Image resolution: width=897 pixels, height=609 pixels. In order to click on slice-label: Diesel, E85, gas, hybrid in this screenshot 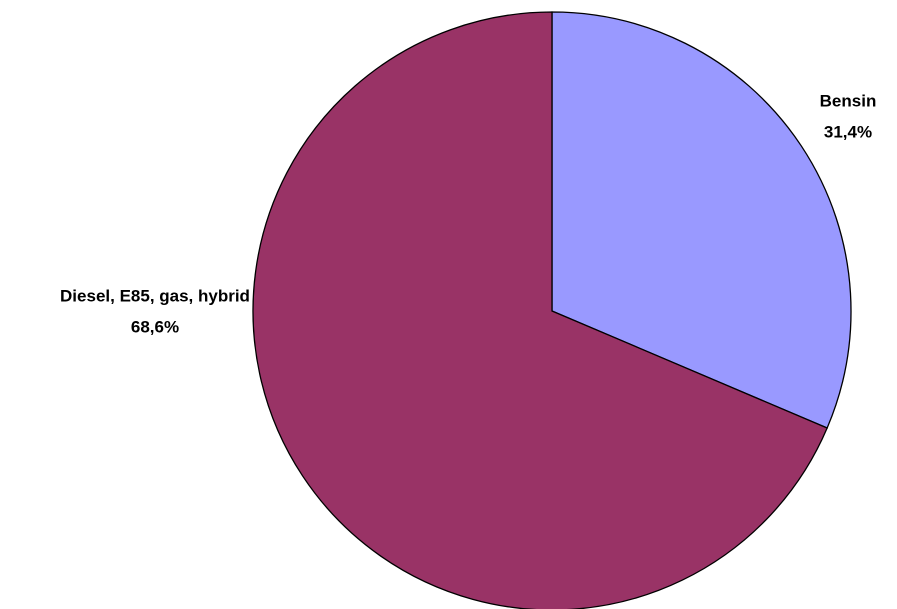, I will do `click(155, 295)`.